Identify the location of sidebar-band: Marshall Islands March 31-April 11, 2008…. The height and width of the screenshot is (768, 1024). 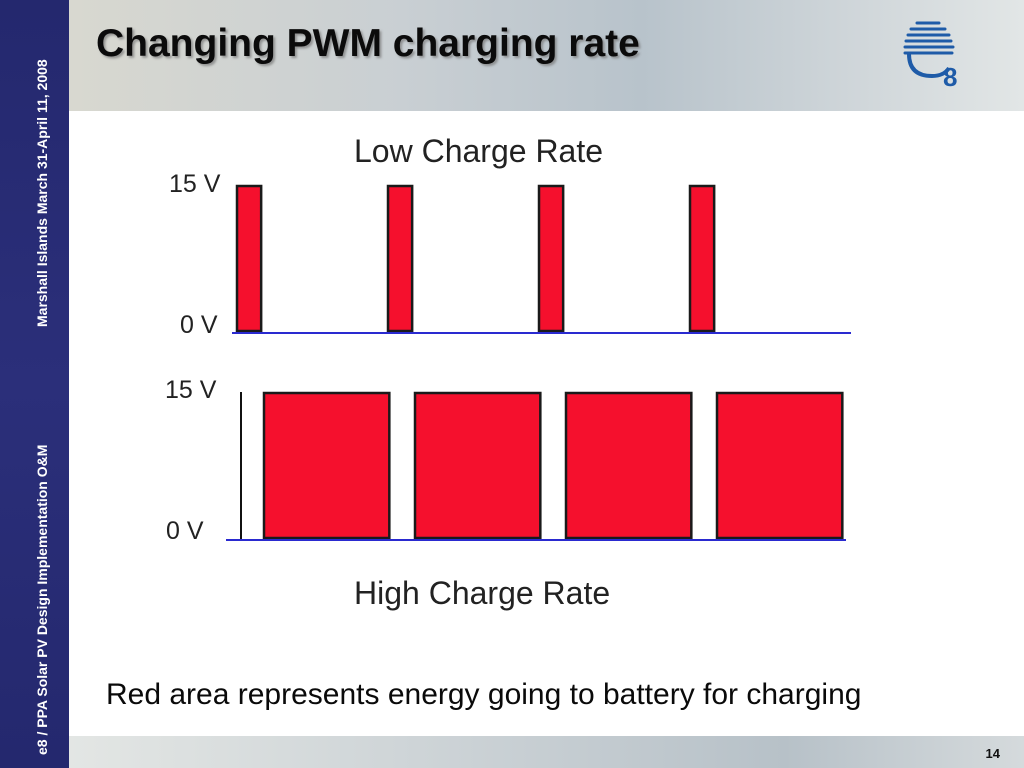
(34, 384).